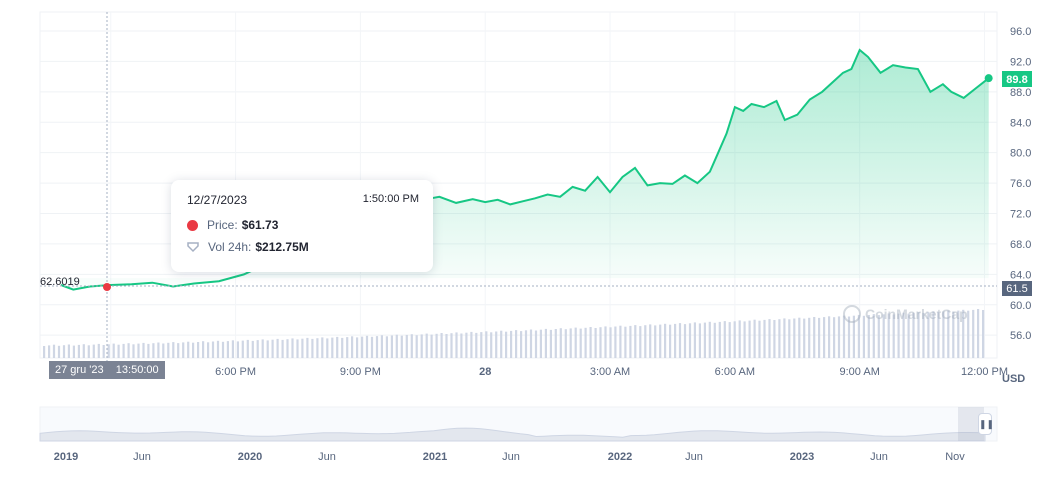 The image size is (1049, 479). I want to click on y-tick-label: 68.0, so click(1020, 245).